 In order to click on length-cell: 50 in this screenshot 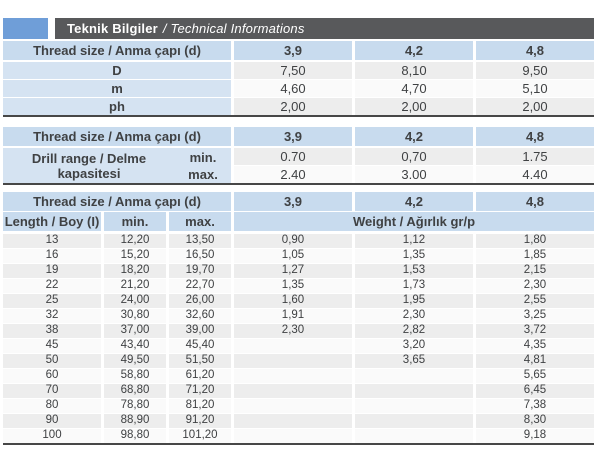, I will do `click(52, 361)`.